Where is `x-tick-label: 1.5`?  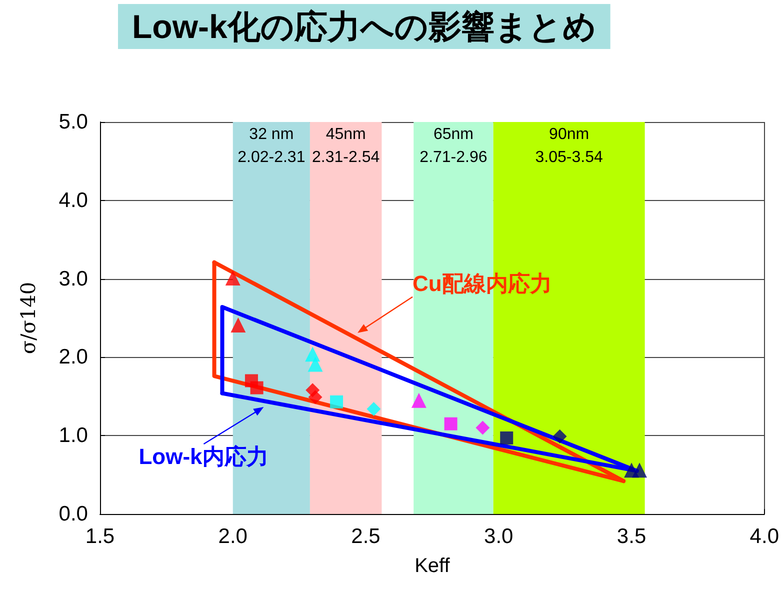
x-tick-label: 1.5 is located at coordinates (100, 536).